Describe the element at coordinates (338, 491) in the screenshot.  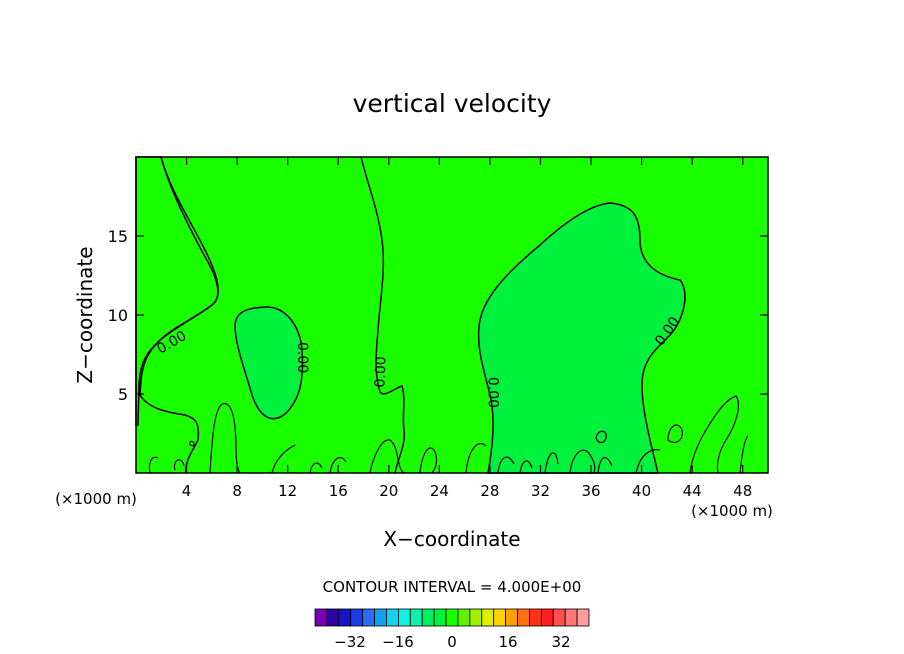
I see `x-tick-label: 16` at that location.